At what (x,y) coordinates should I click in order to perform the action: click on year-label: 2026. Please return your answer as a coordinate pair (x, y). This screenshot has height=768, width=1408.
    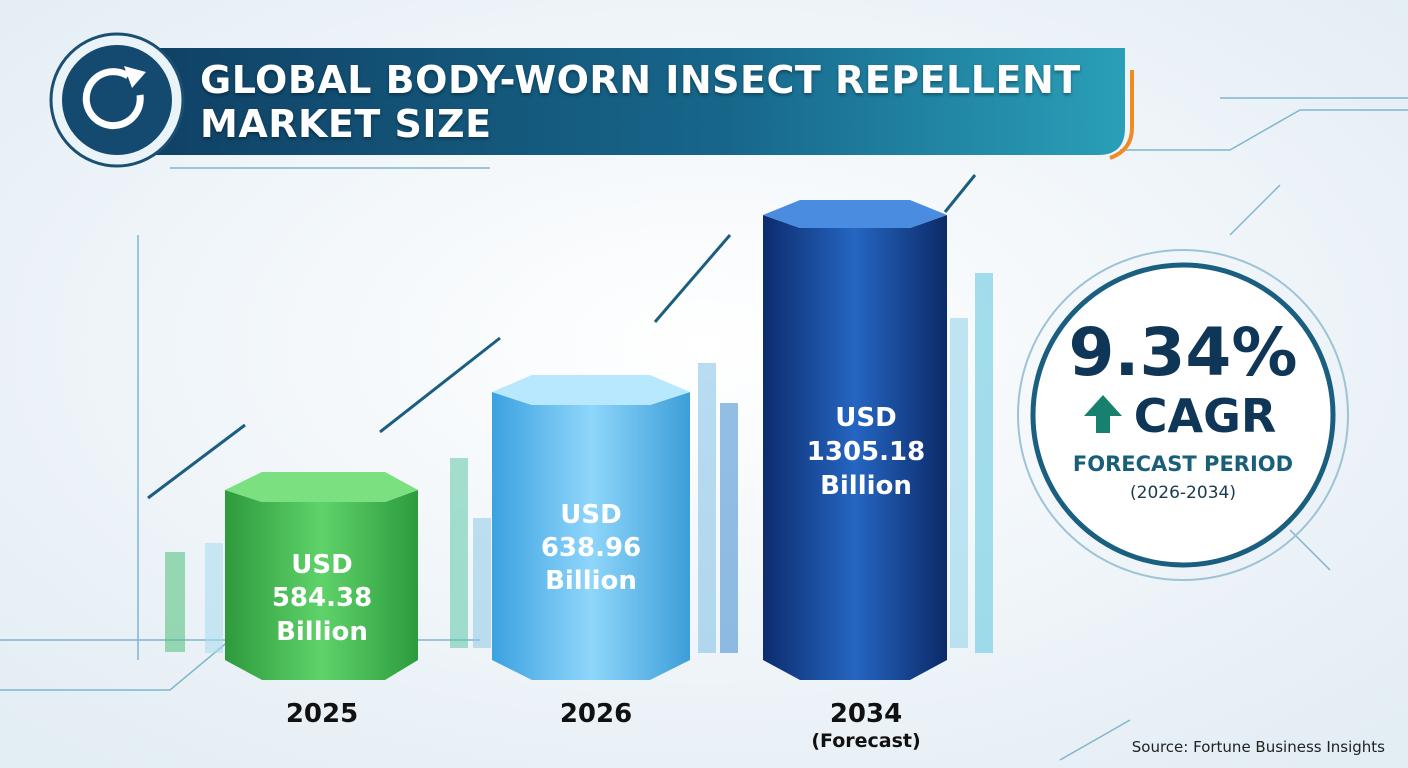
    Looking at the image, I should click on (596, 714).